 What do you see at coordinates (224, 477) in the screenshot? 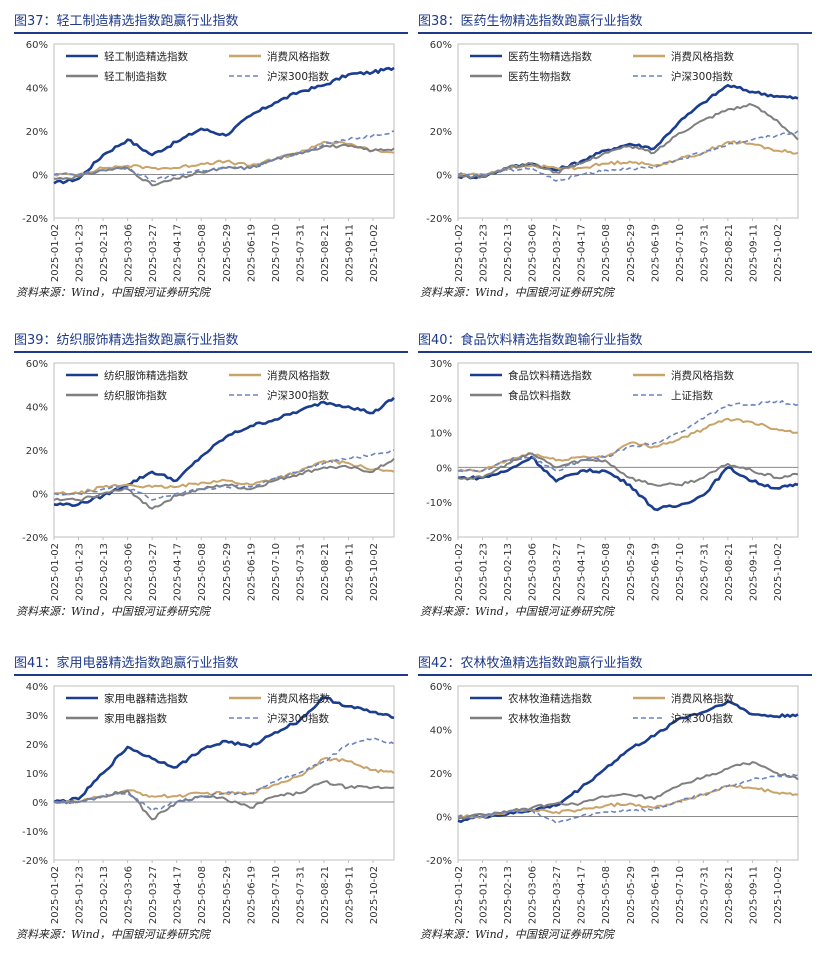
I see `series-line-style` at bounding box center [224, 477].